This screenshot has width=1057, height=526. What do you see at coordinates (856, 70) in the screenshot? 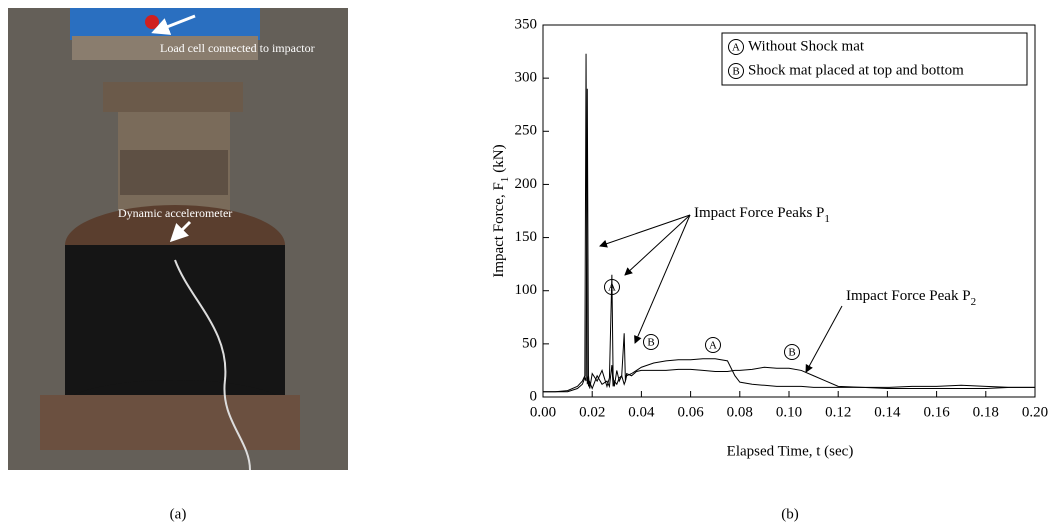
I see `legend-label: Shock mat placed at top and bottom` at bounding box center [856, 70].